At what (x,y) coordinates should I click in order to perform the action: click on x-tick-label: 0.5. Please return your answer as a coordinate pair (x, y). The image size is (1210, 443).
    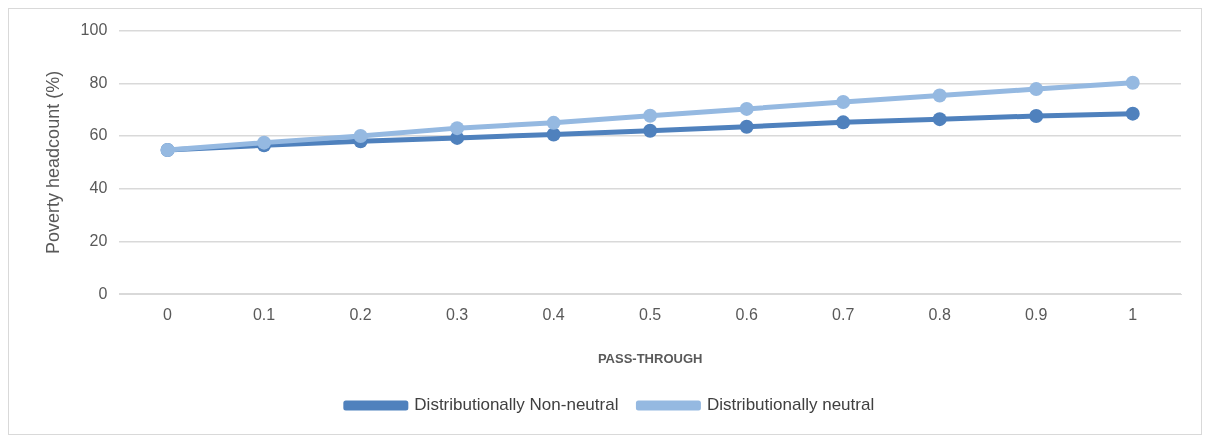
    Looking at the image, I should click on (650, 315).